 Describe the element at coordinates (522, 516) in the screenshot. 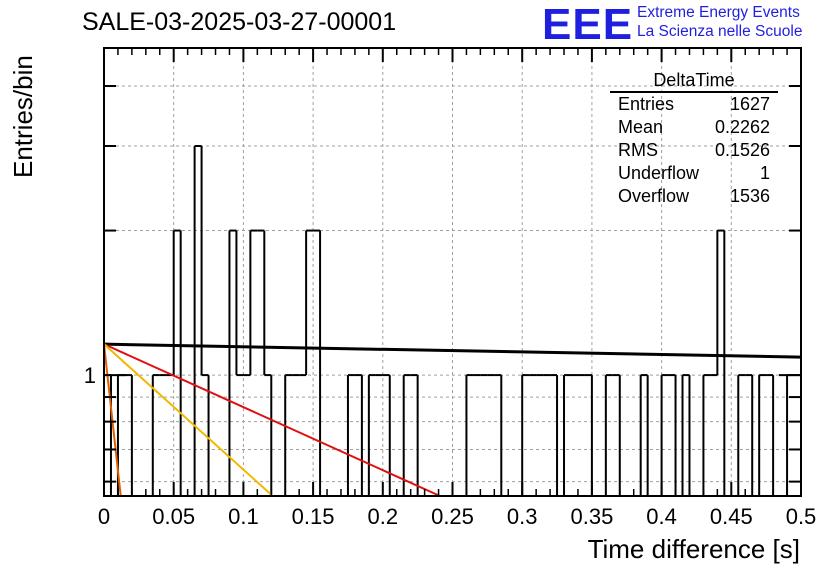

I see `x-tick-label: 0.3` at that location.